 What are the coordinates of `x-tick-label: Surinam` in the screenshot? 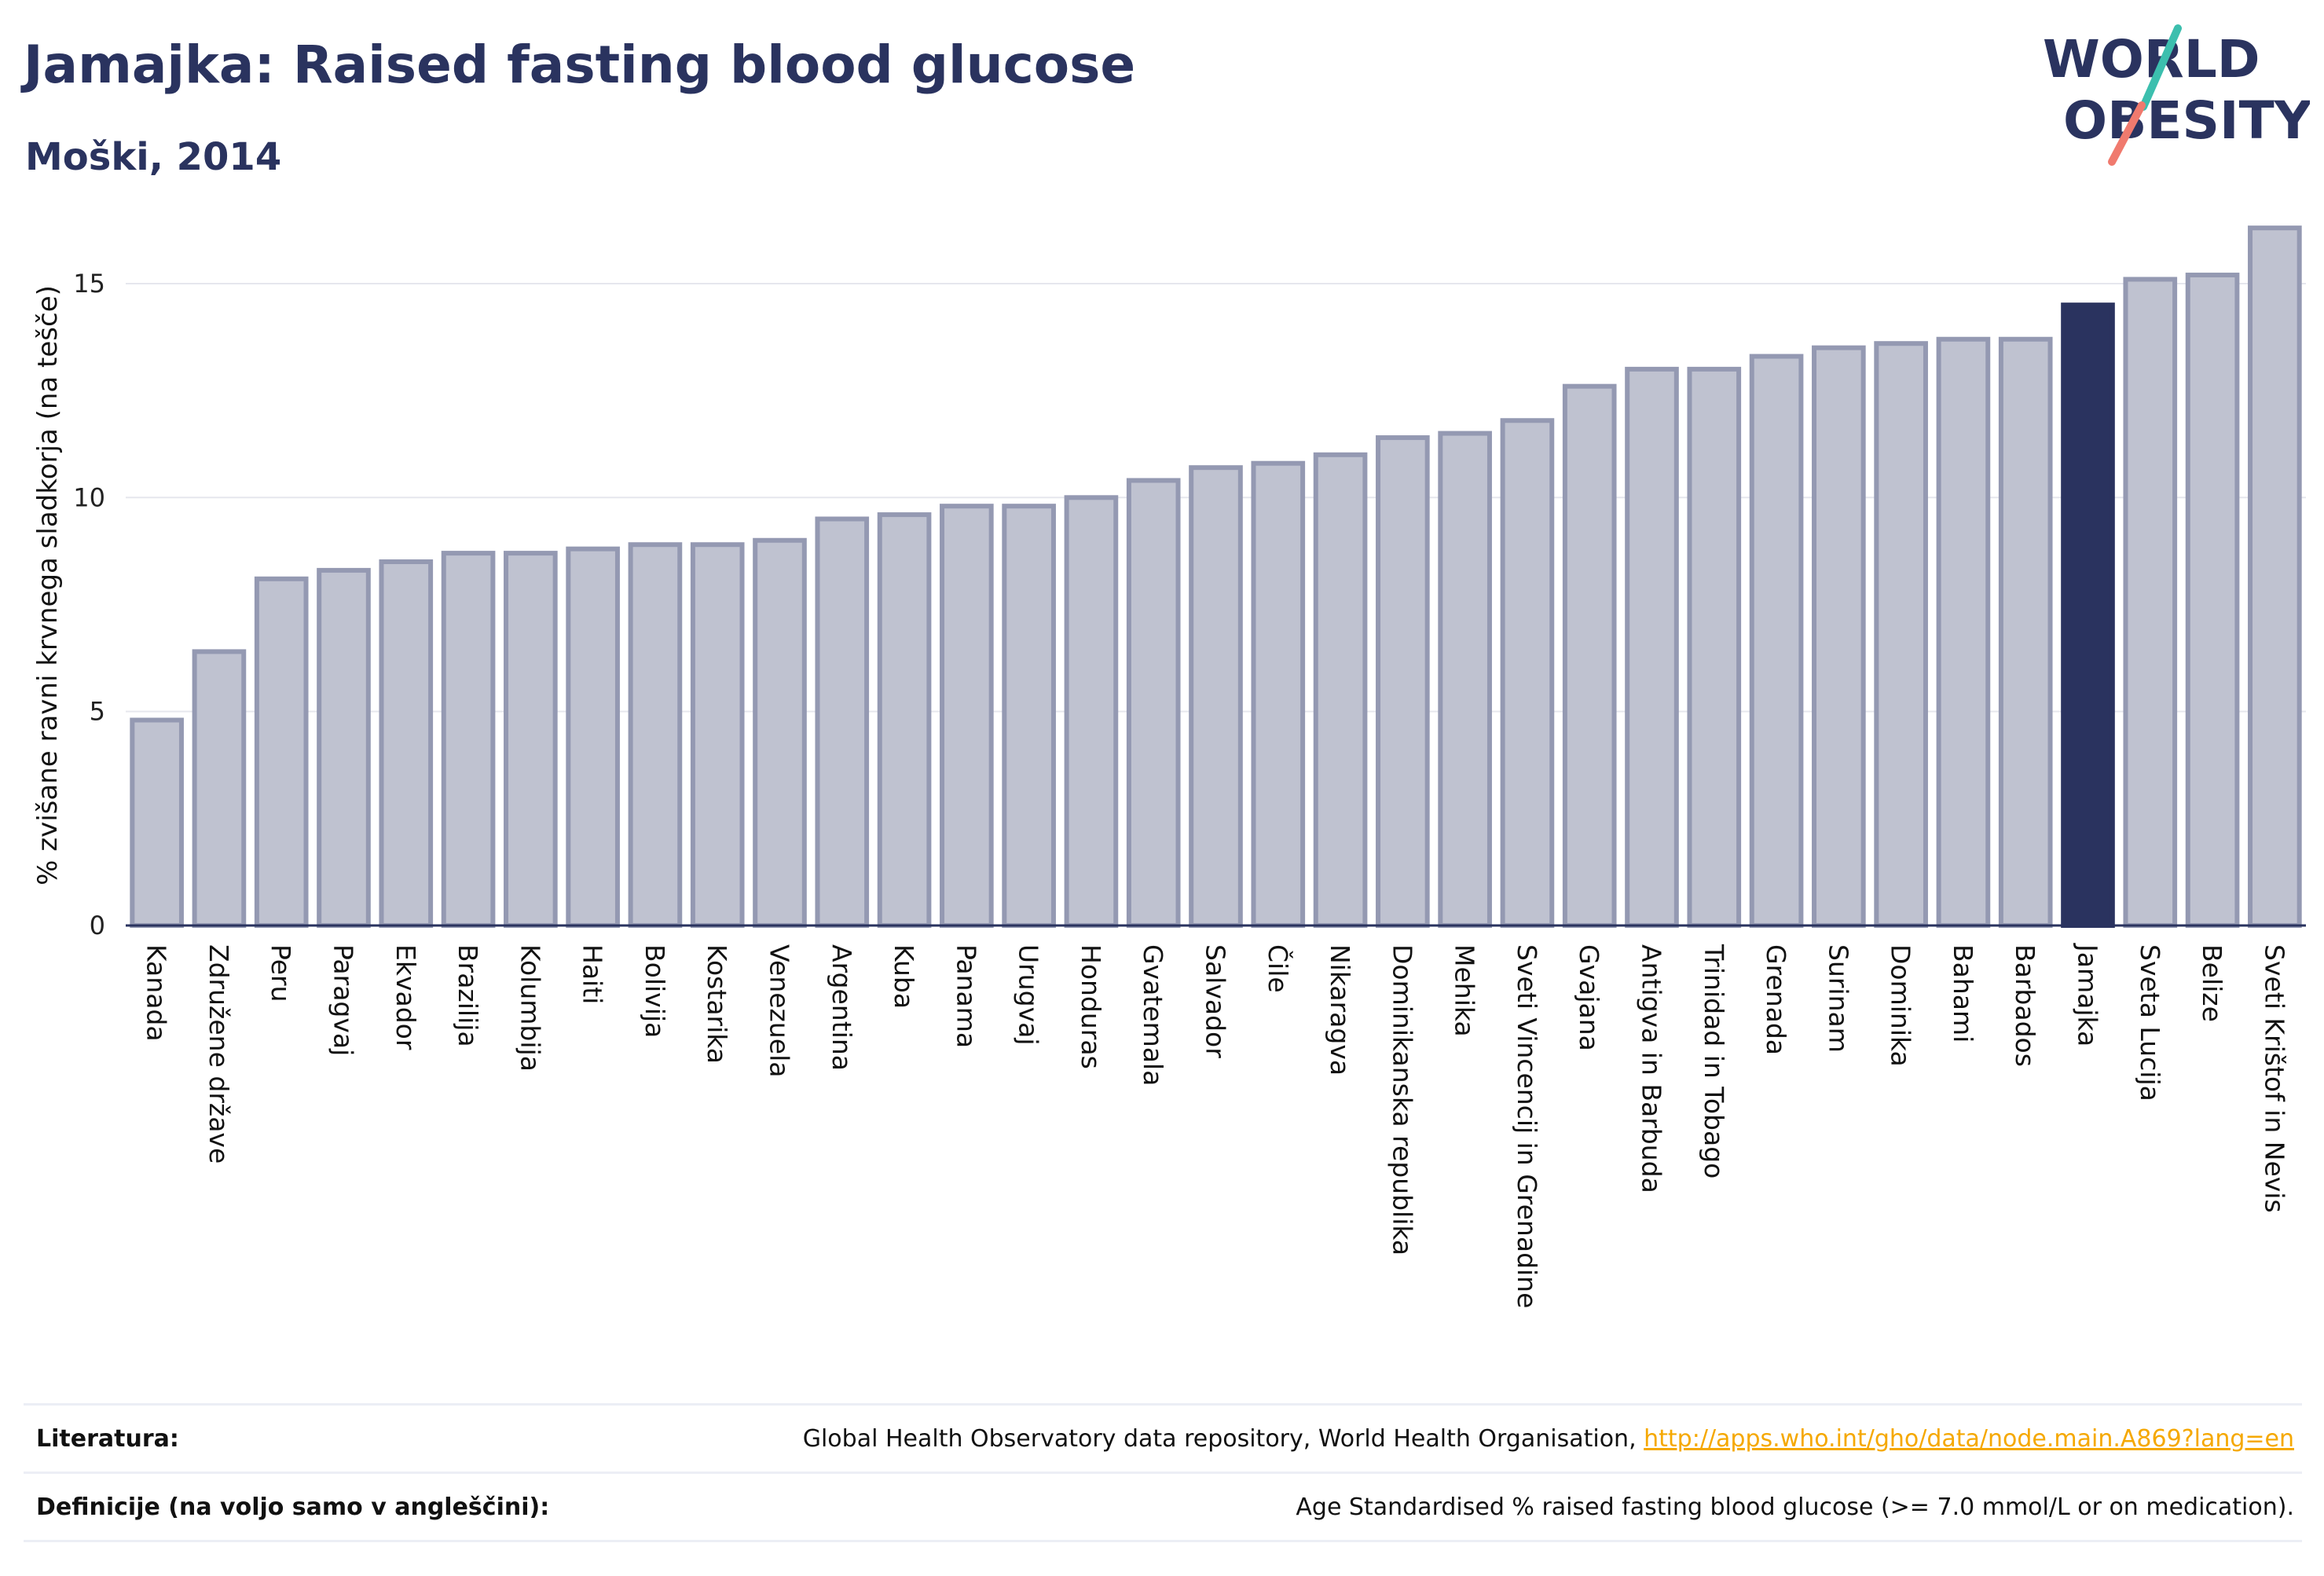 It's located at (1838, 998).